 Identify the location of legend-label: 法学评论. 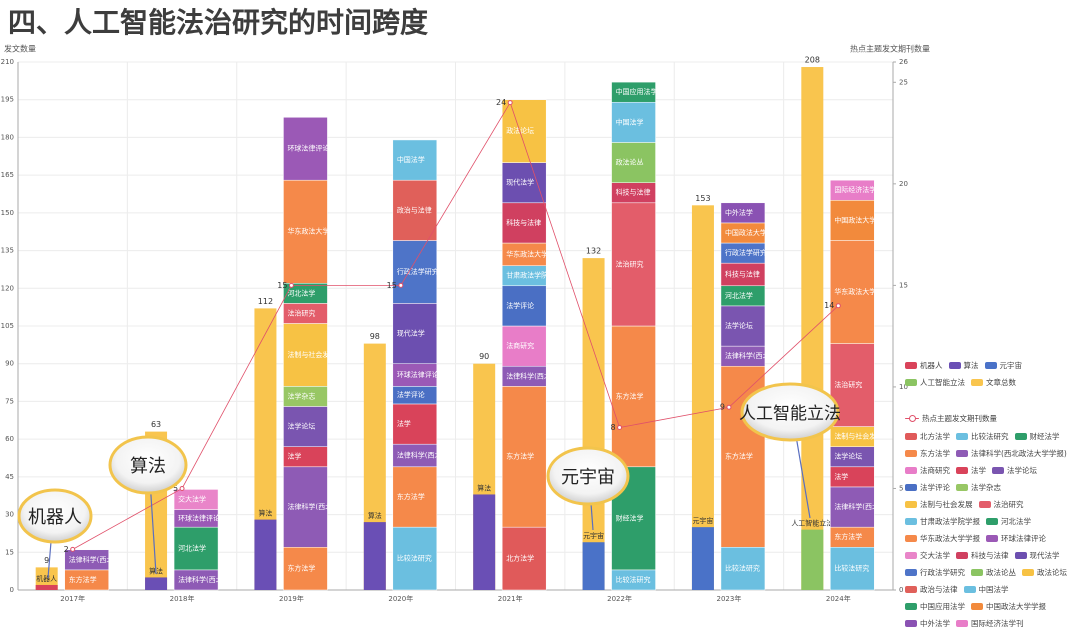
(935, 487).